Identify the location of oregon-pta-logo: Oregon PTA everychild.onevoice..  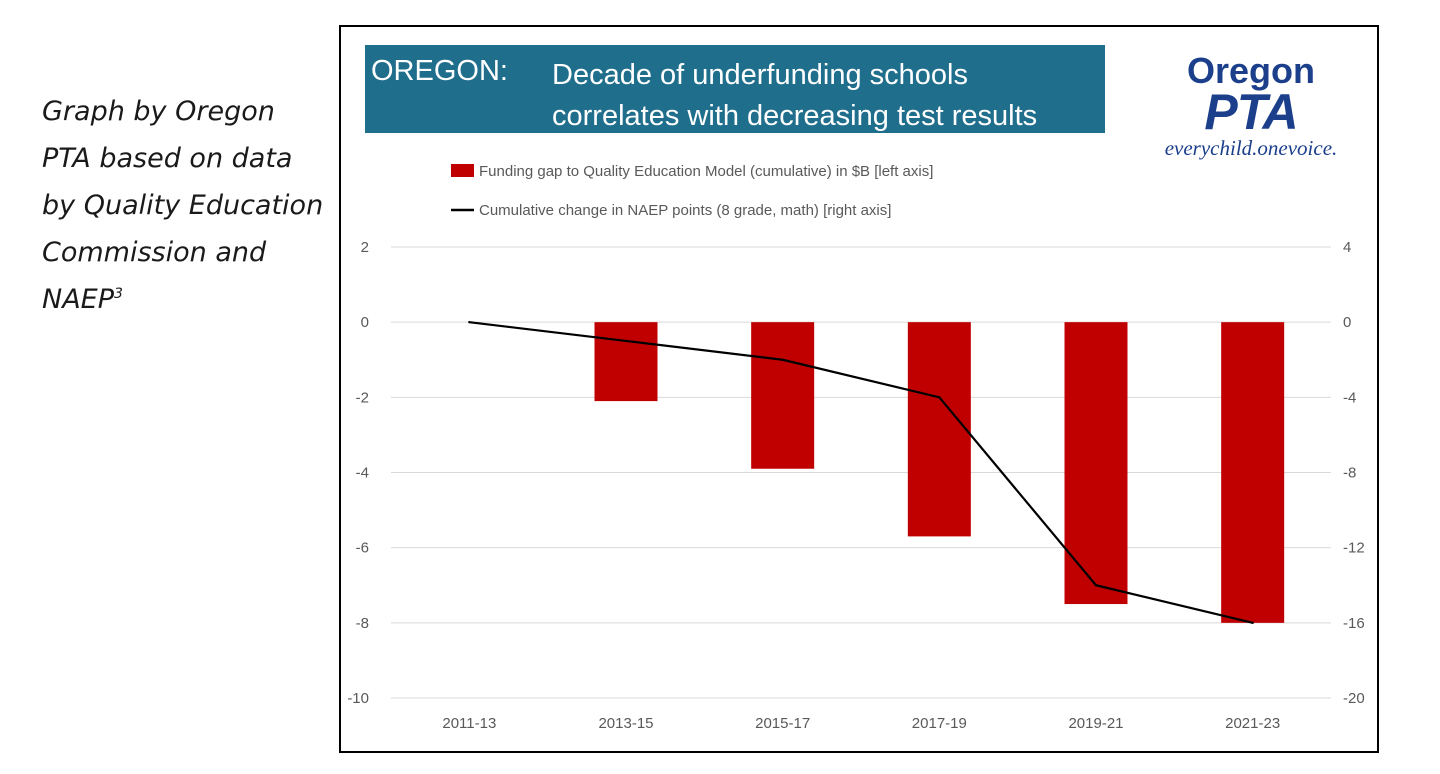
(1251, 107).